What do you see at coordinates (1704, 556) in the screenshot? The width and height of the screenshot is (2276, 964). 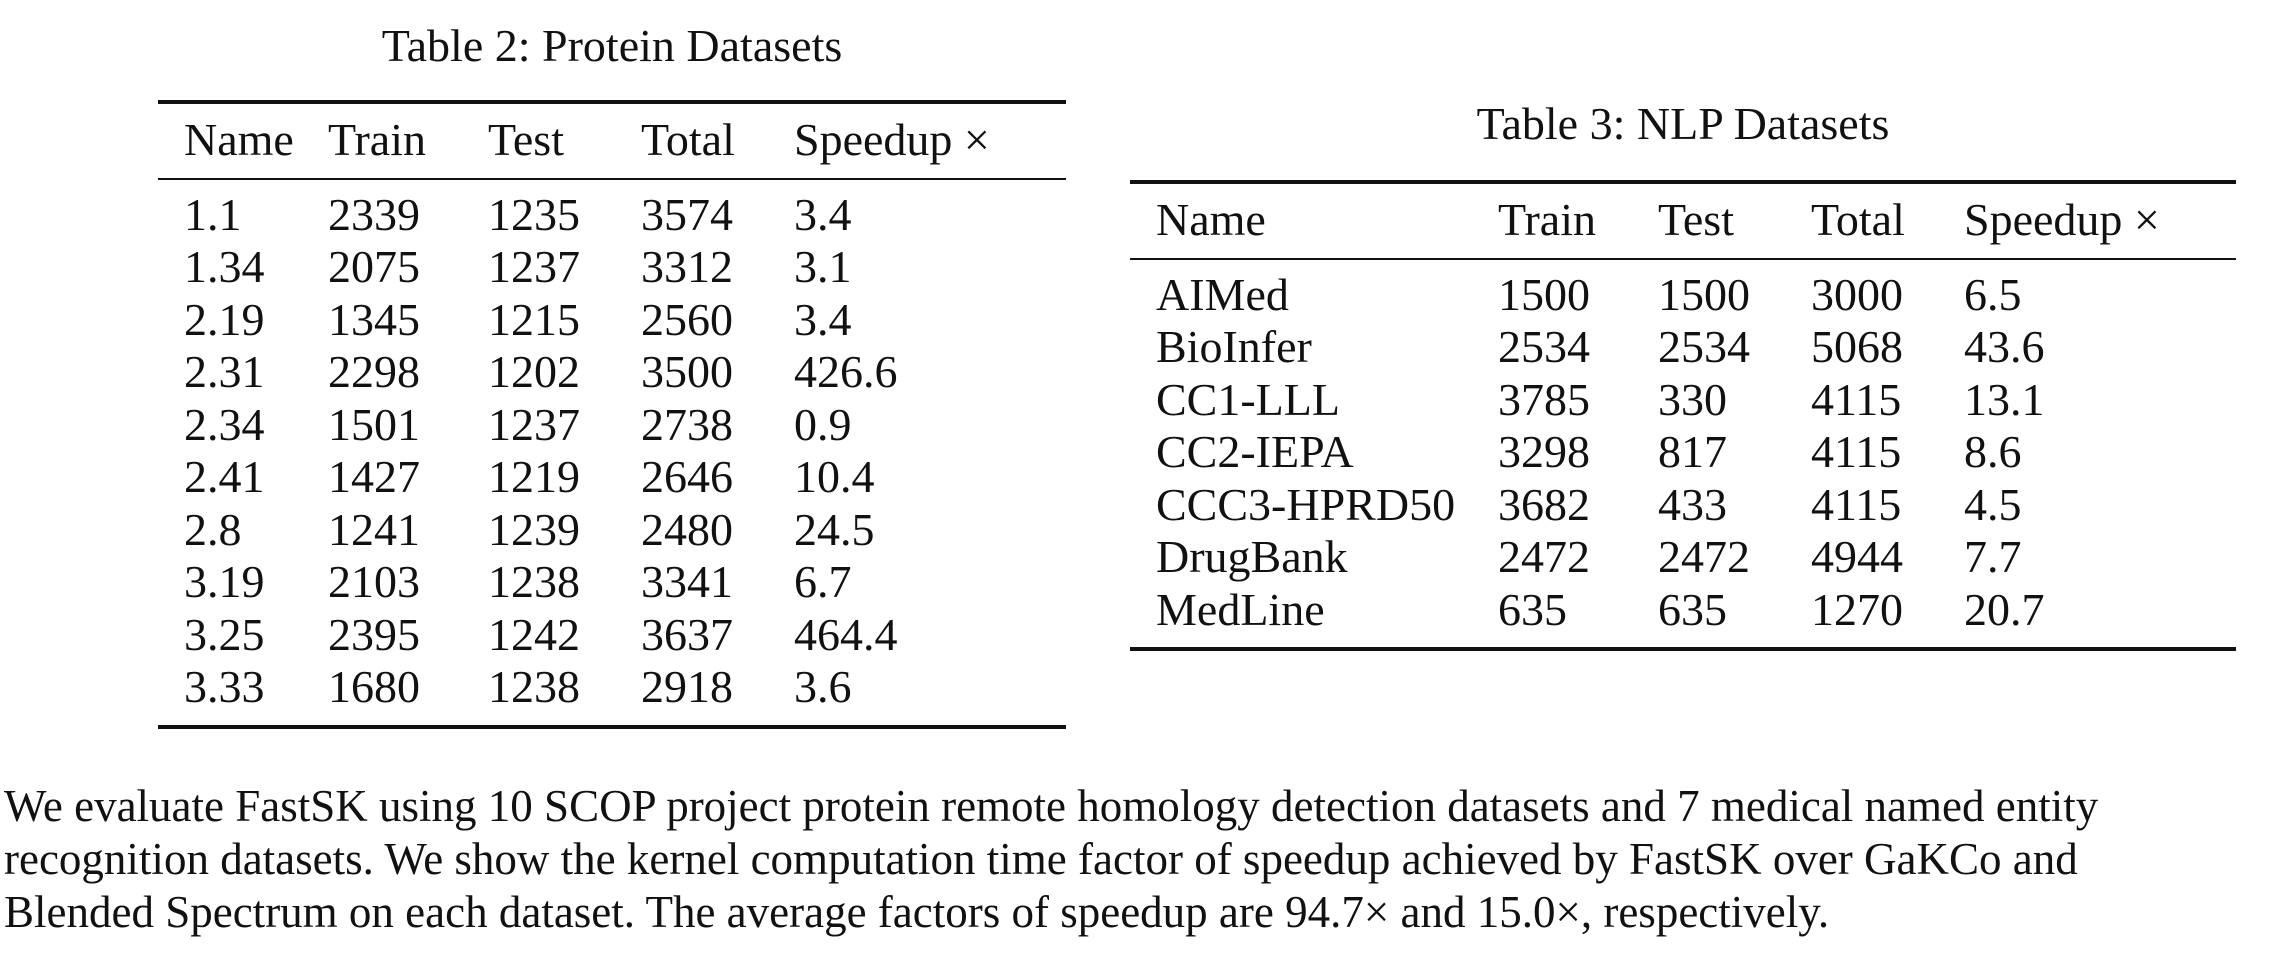 I see `cell-test: 2472` at bounding box center [1704, 556].